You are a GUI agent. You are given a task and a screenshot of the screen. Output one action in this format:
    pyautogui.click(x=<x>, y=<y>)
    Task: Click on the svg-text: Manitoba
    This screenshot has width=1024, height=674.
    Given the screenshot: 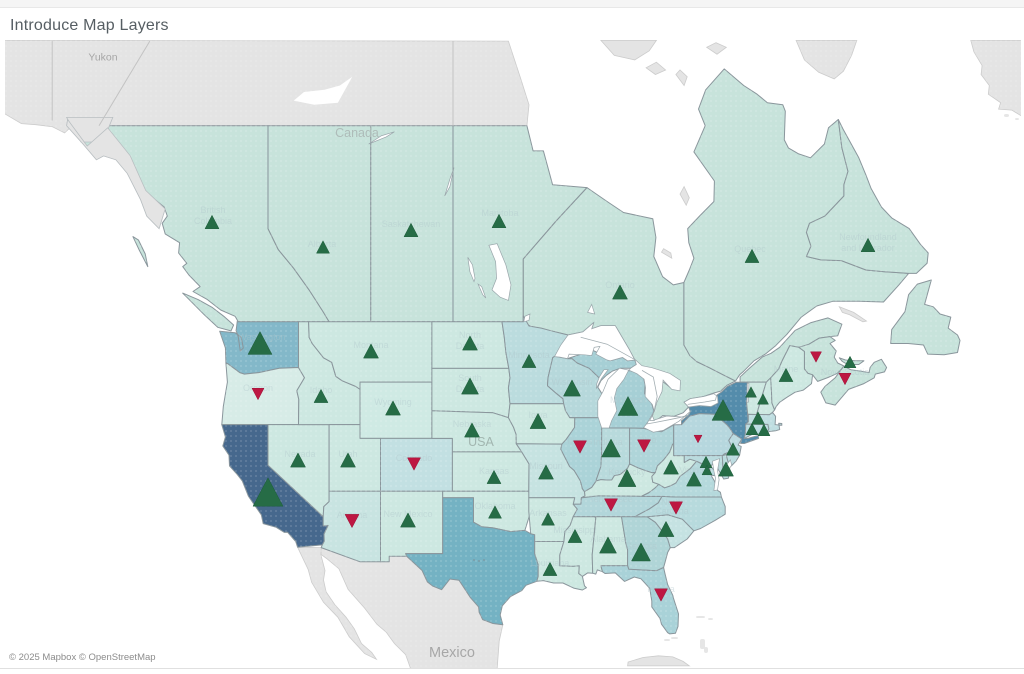 What is the action you would take?
    pyautogui.click(x=499, y=213)
    